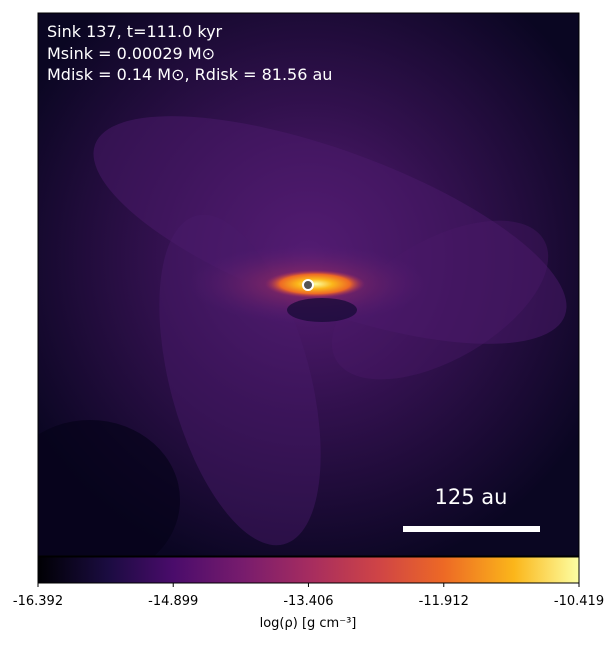 This screenshot has height=648, width=615. Describe the element at coordinates (38, 601) in the screenshot. I see `colorbar-tick-label: -16.392` at that location.